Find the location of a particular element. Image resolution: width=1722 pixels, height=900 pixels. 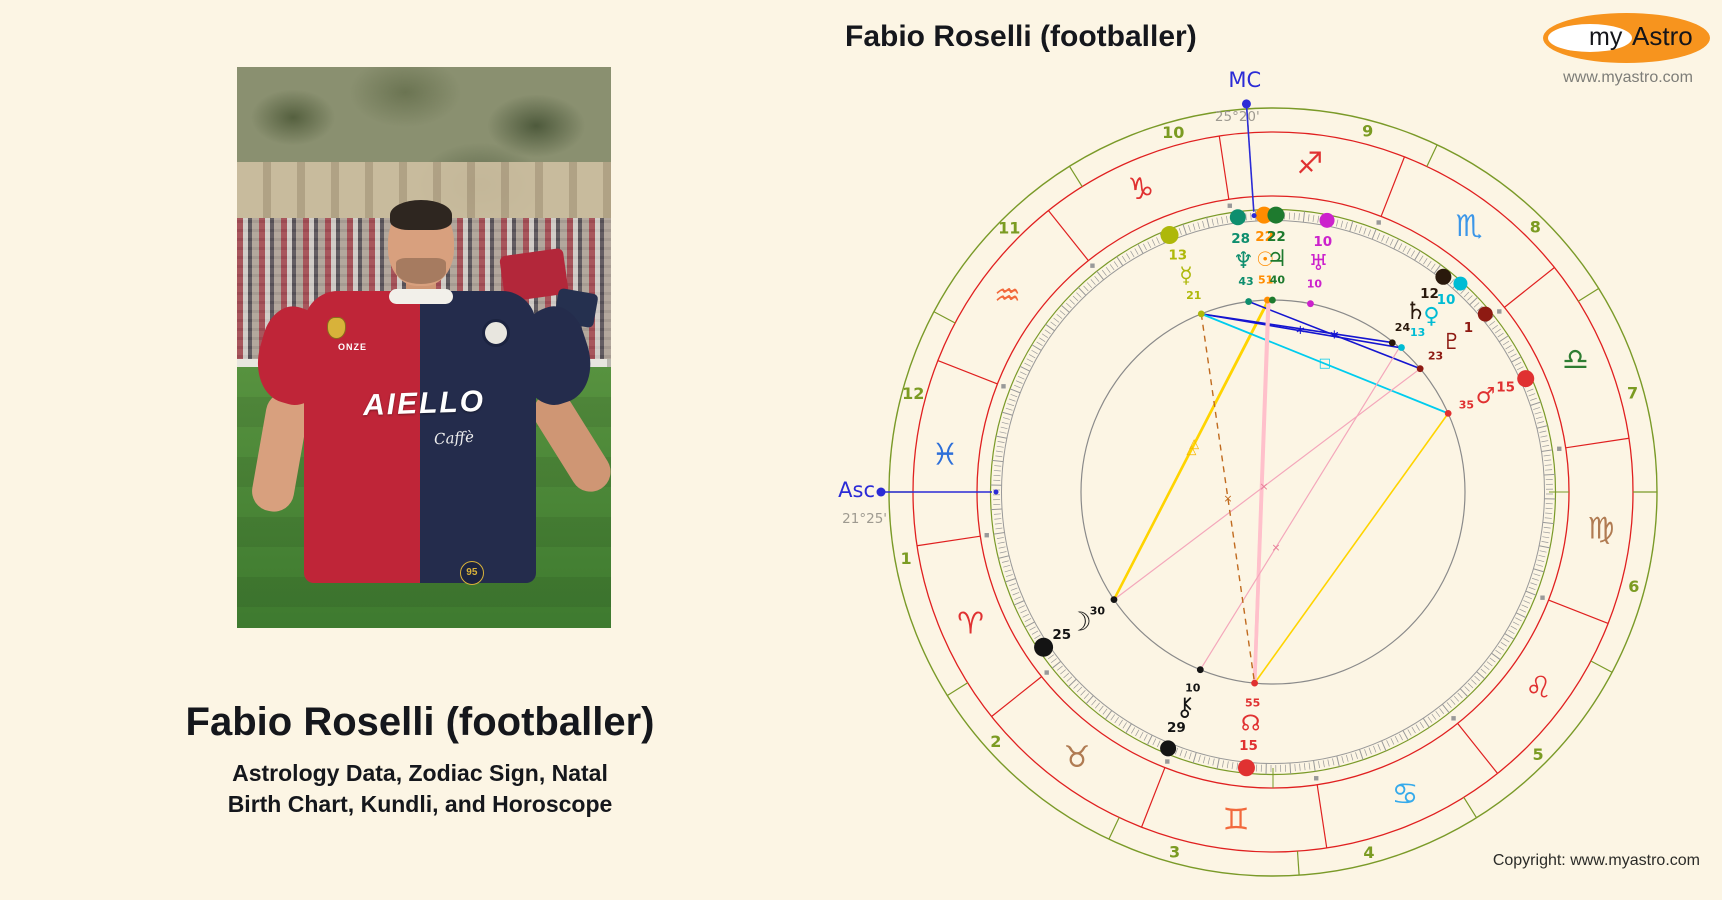

aspect-line-mercury-venus is located at coordinates (1300, 331).